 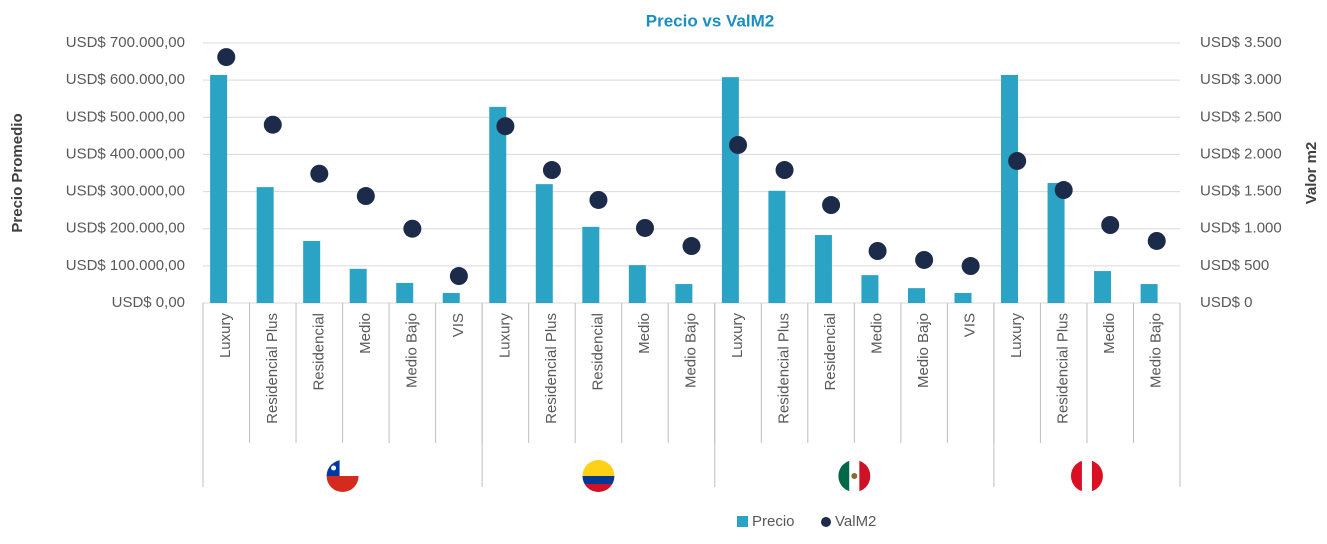 I want to click on y2-tick-label: USD$ 2.000, so click(x=1241, y=153).